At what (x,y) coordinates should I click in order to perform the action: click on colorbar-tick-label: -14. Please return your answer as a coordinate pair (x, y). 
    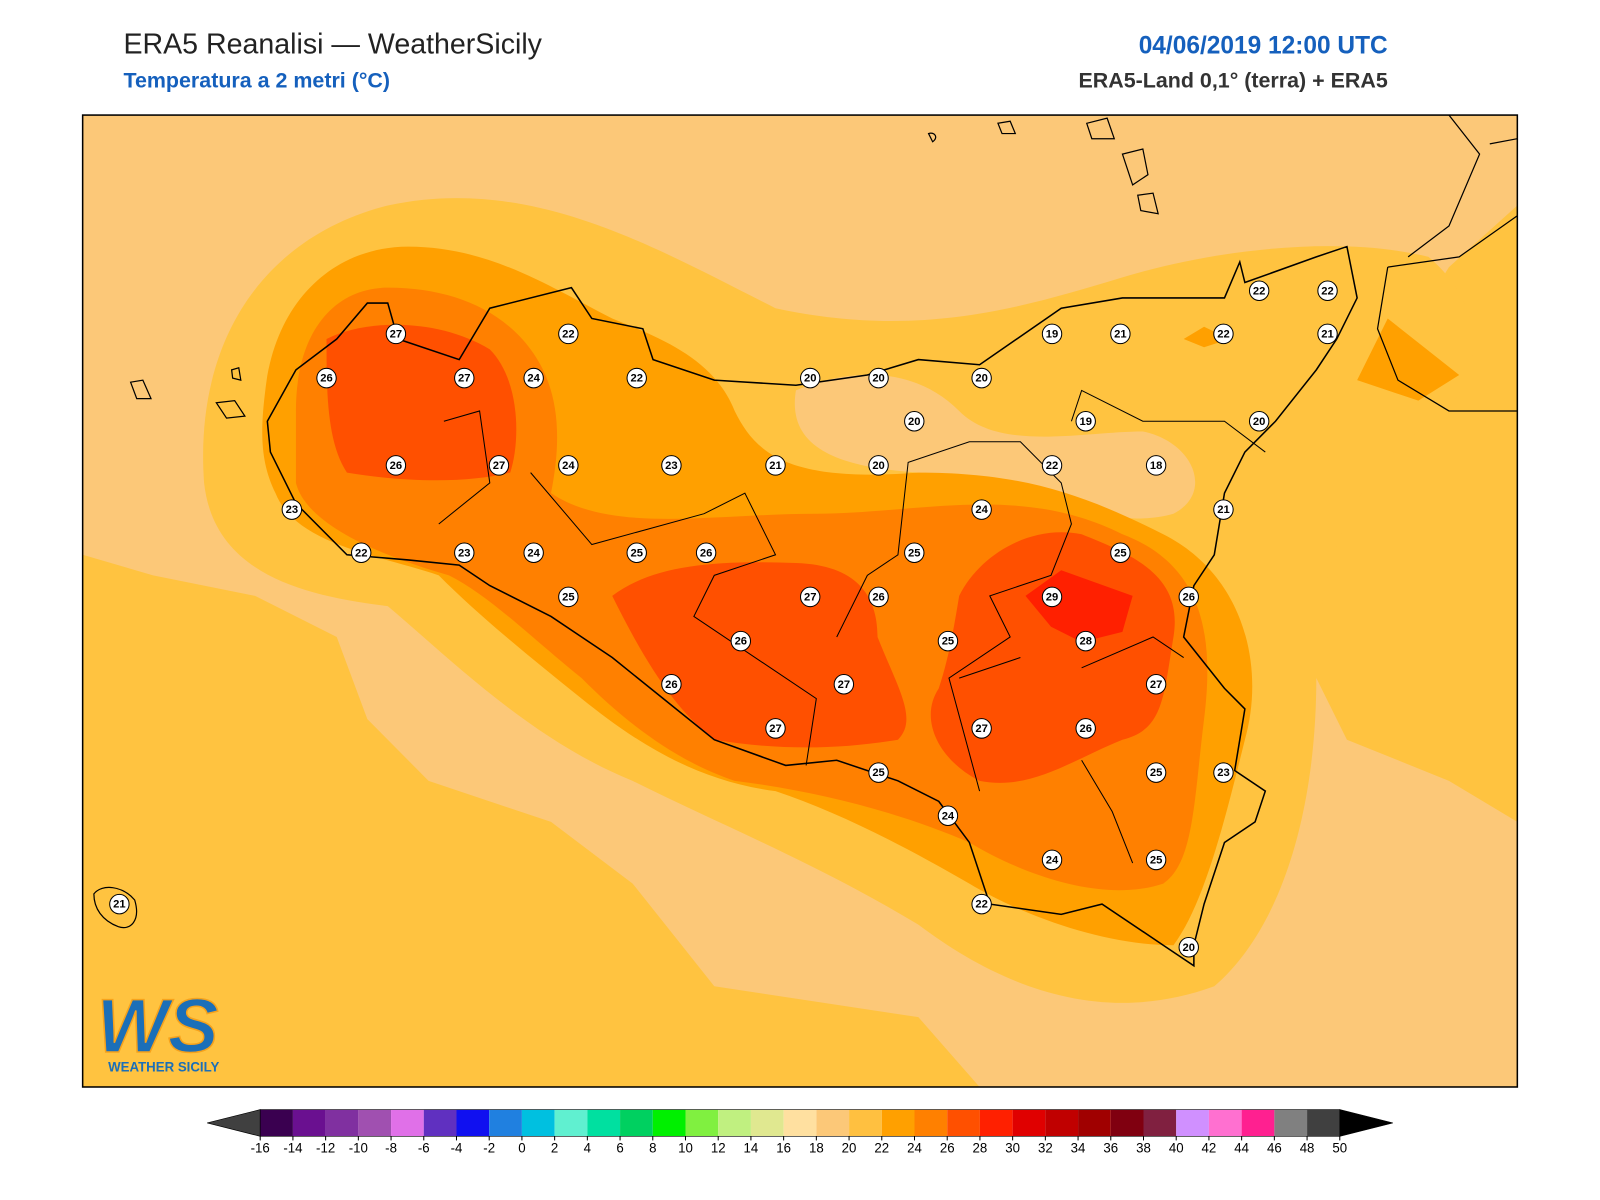
    Looking at the image, I should click on (292, 1148).